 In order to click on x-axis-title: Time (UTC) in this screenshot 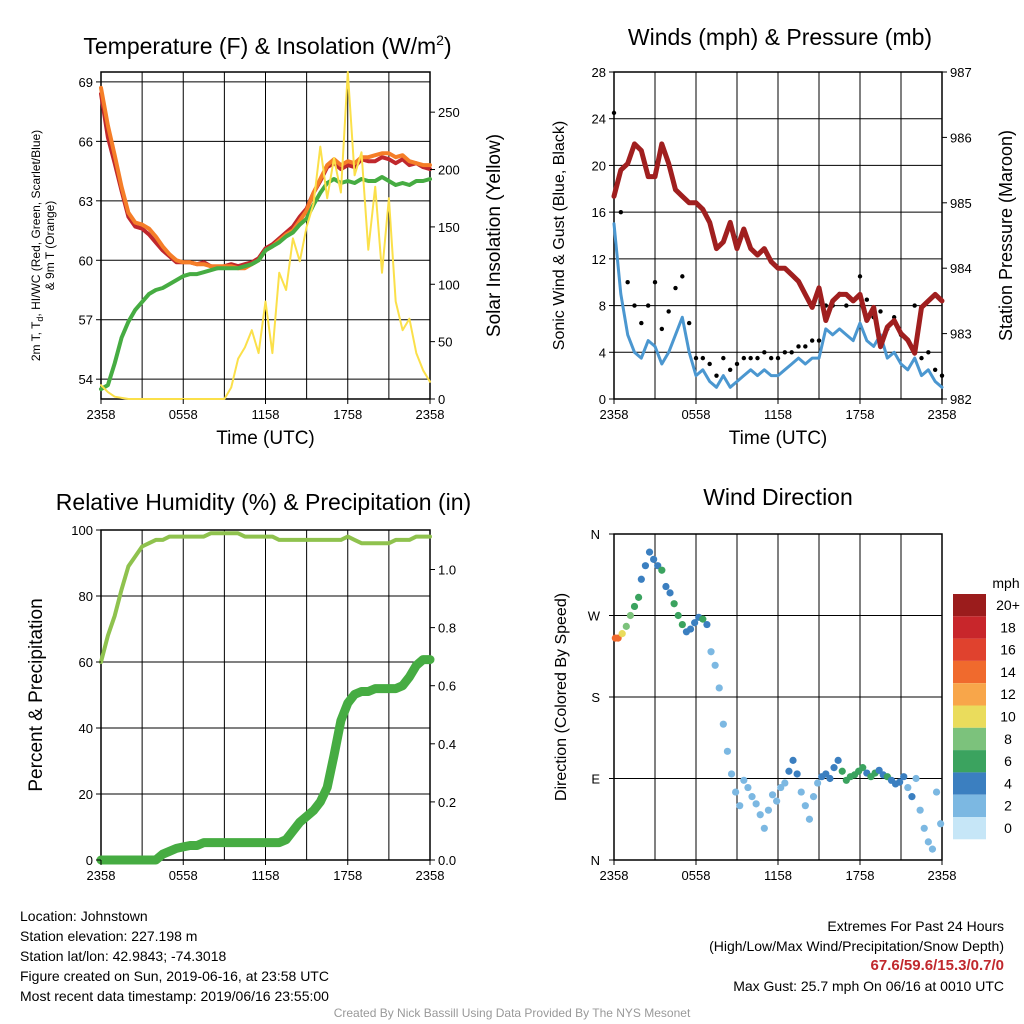, I will do `click(265, 438)`.